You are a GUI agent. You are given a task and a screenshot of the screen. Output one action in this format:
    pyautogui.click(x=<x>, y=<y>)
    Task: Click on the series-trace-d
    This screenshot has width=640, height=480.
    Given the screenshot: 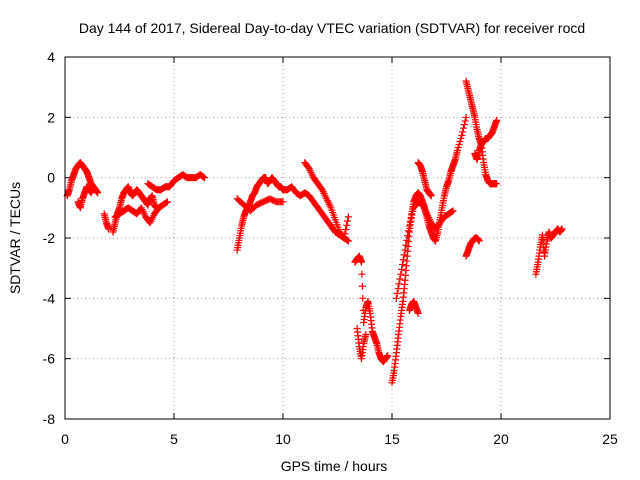 What is the action you would take?
    pyautogui.click(x=135, y=209)
    